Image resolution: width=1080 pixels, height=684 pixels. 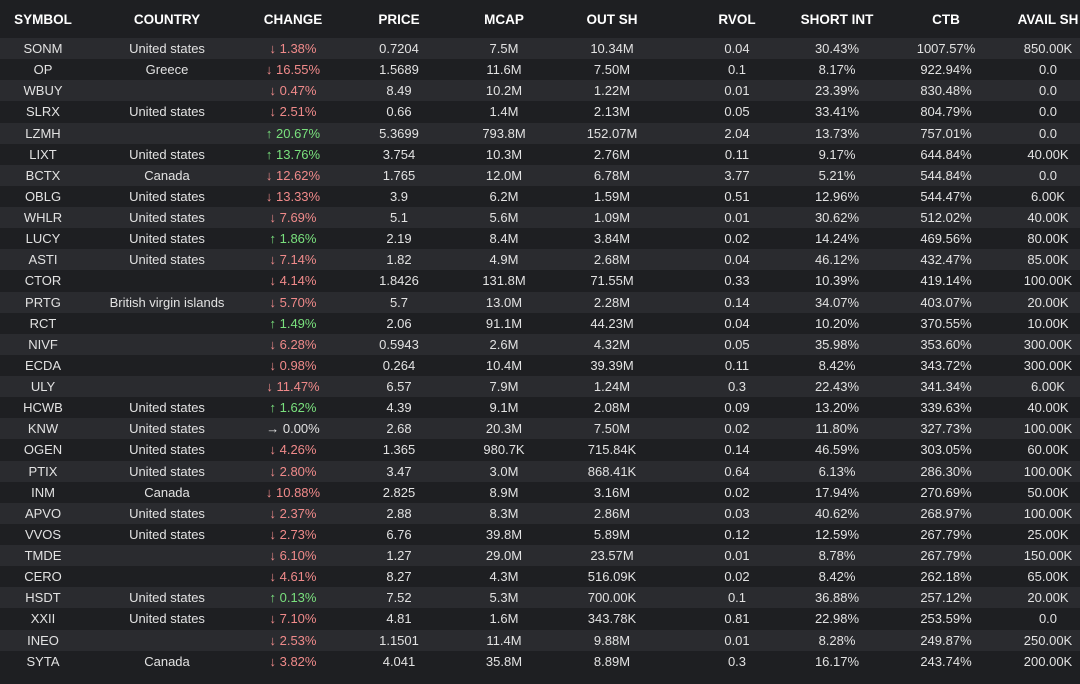 I want to click on cell-ctb: 262.18%, so click(x=946, y=577).